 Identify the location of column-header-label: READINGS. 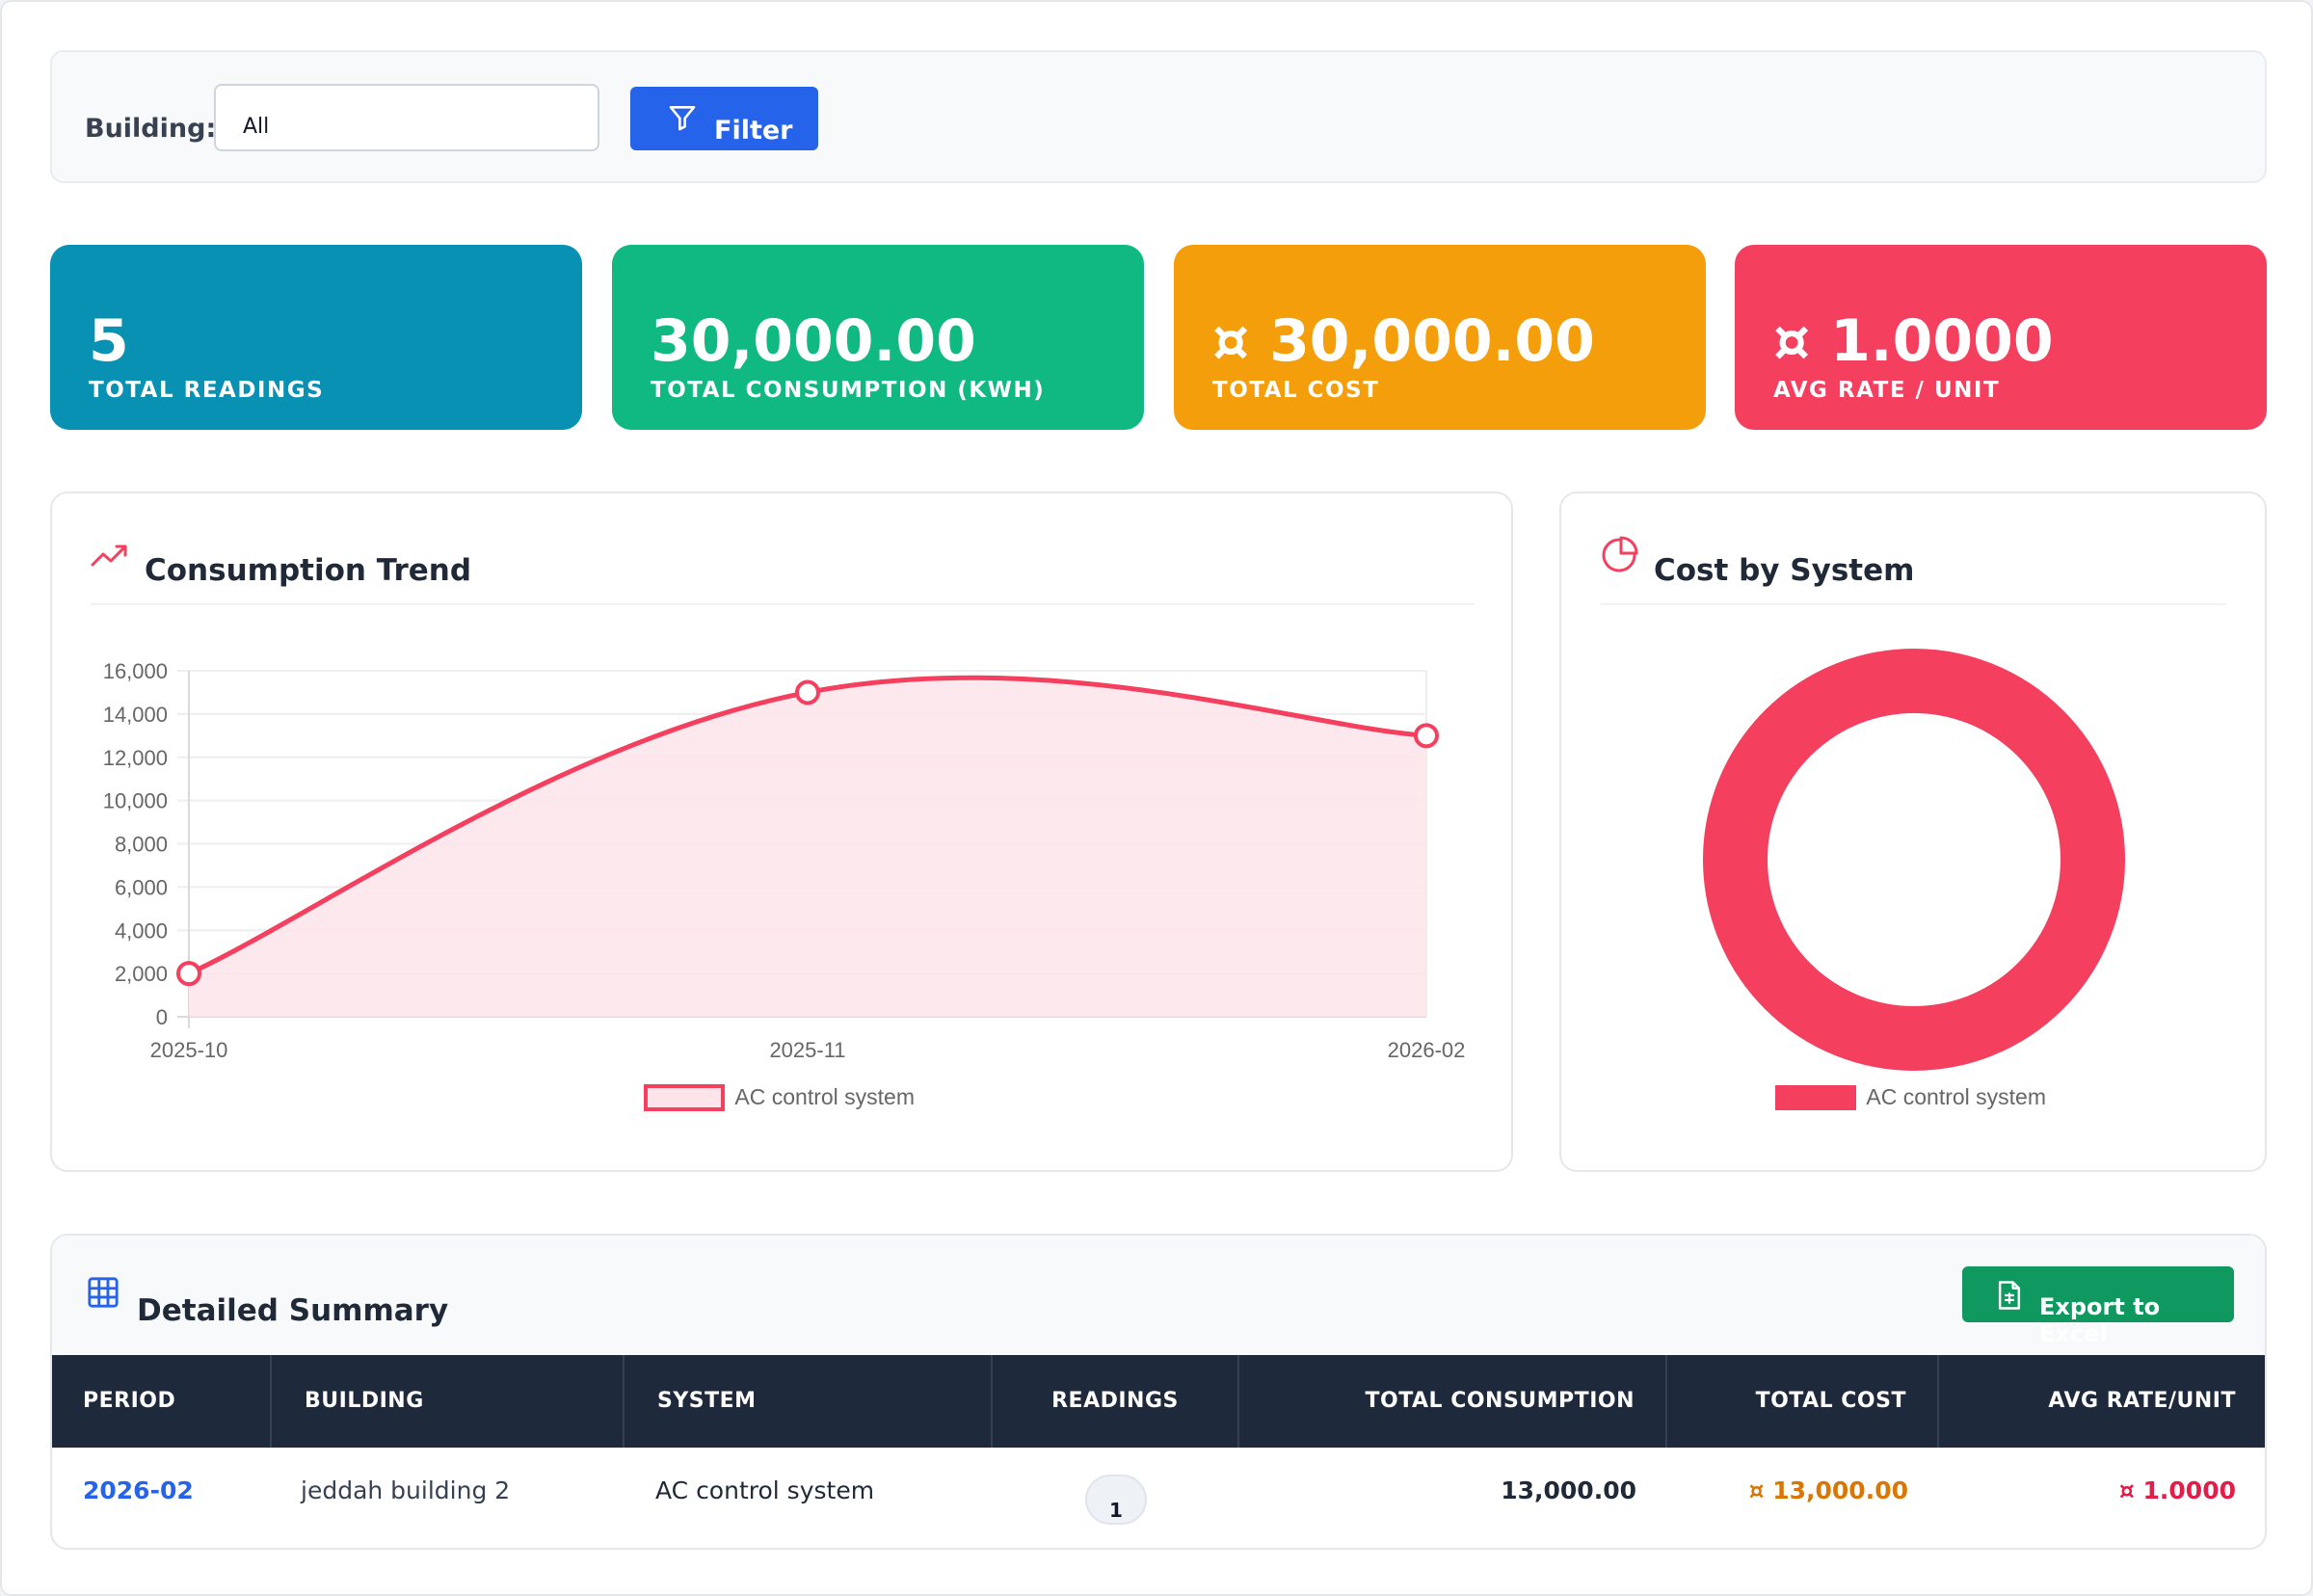
(1115, 1401).